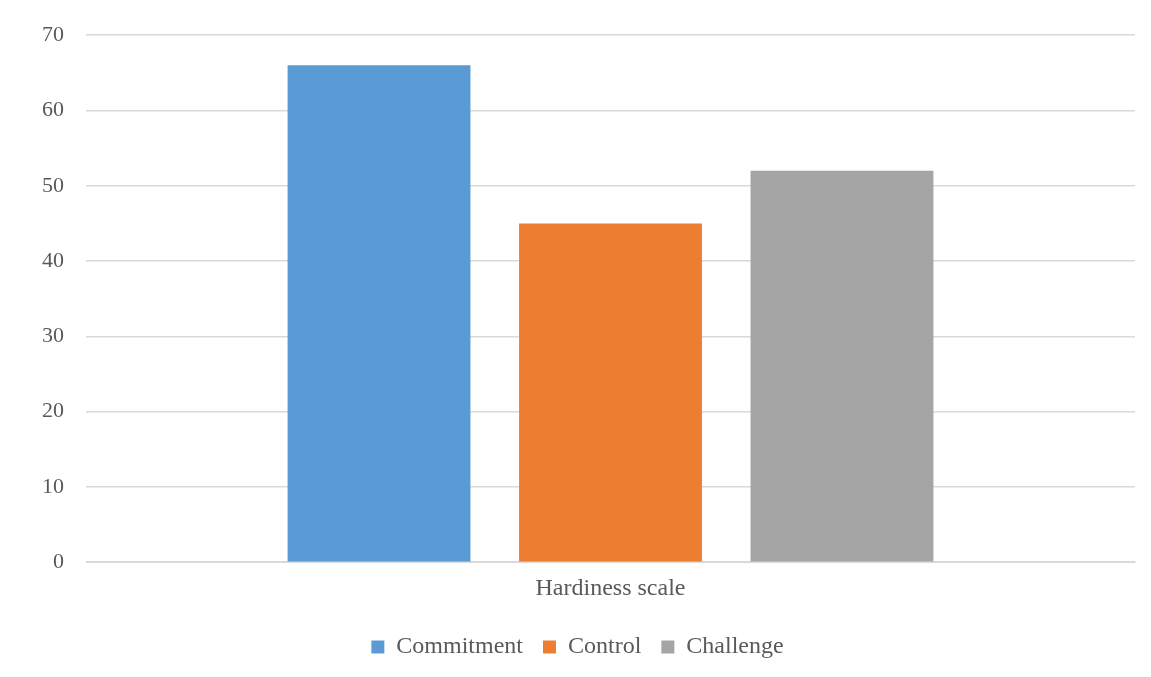  What do you see at coordinates (53, 184) in the screenshot?
I see `y-tick-label: 50` at bounding box center [53, 184].